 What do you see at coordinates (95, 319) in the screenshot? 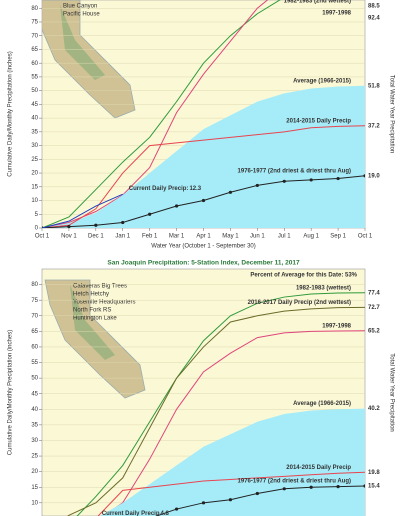
I see `station-label: Huntington Lake` at bounding box center [95, 319].